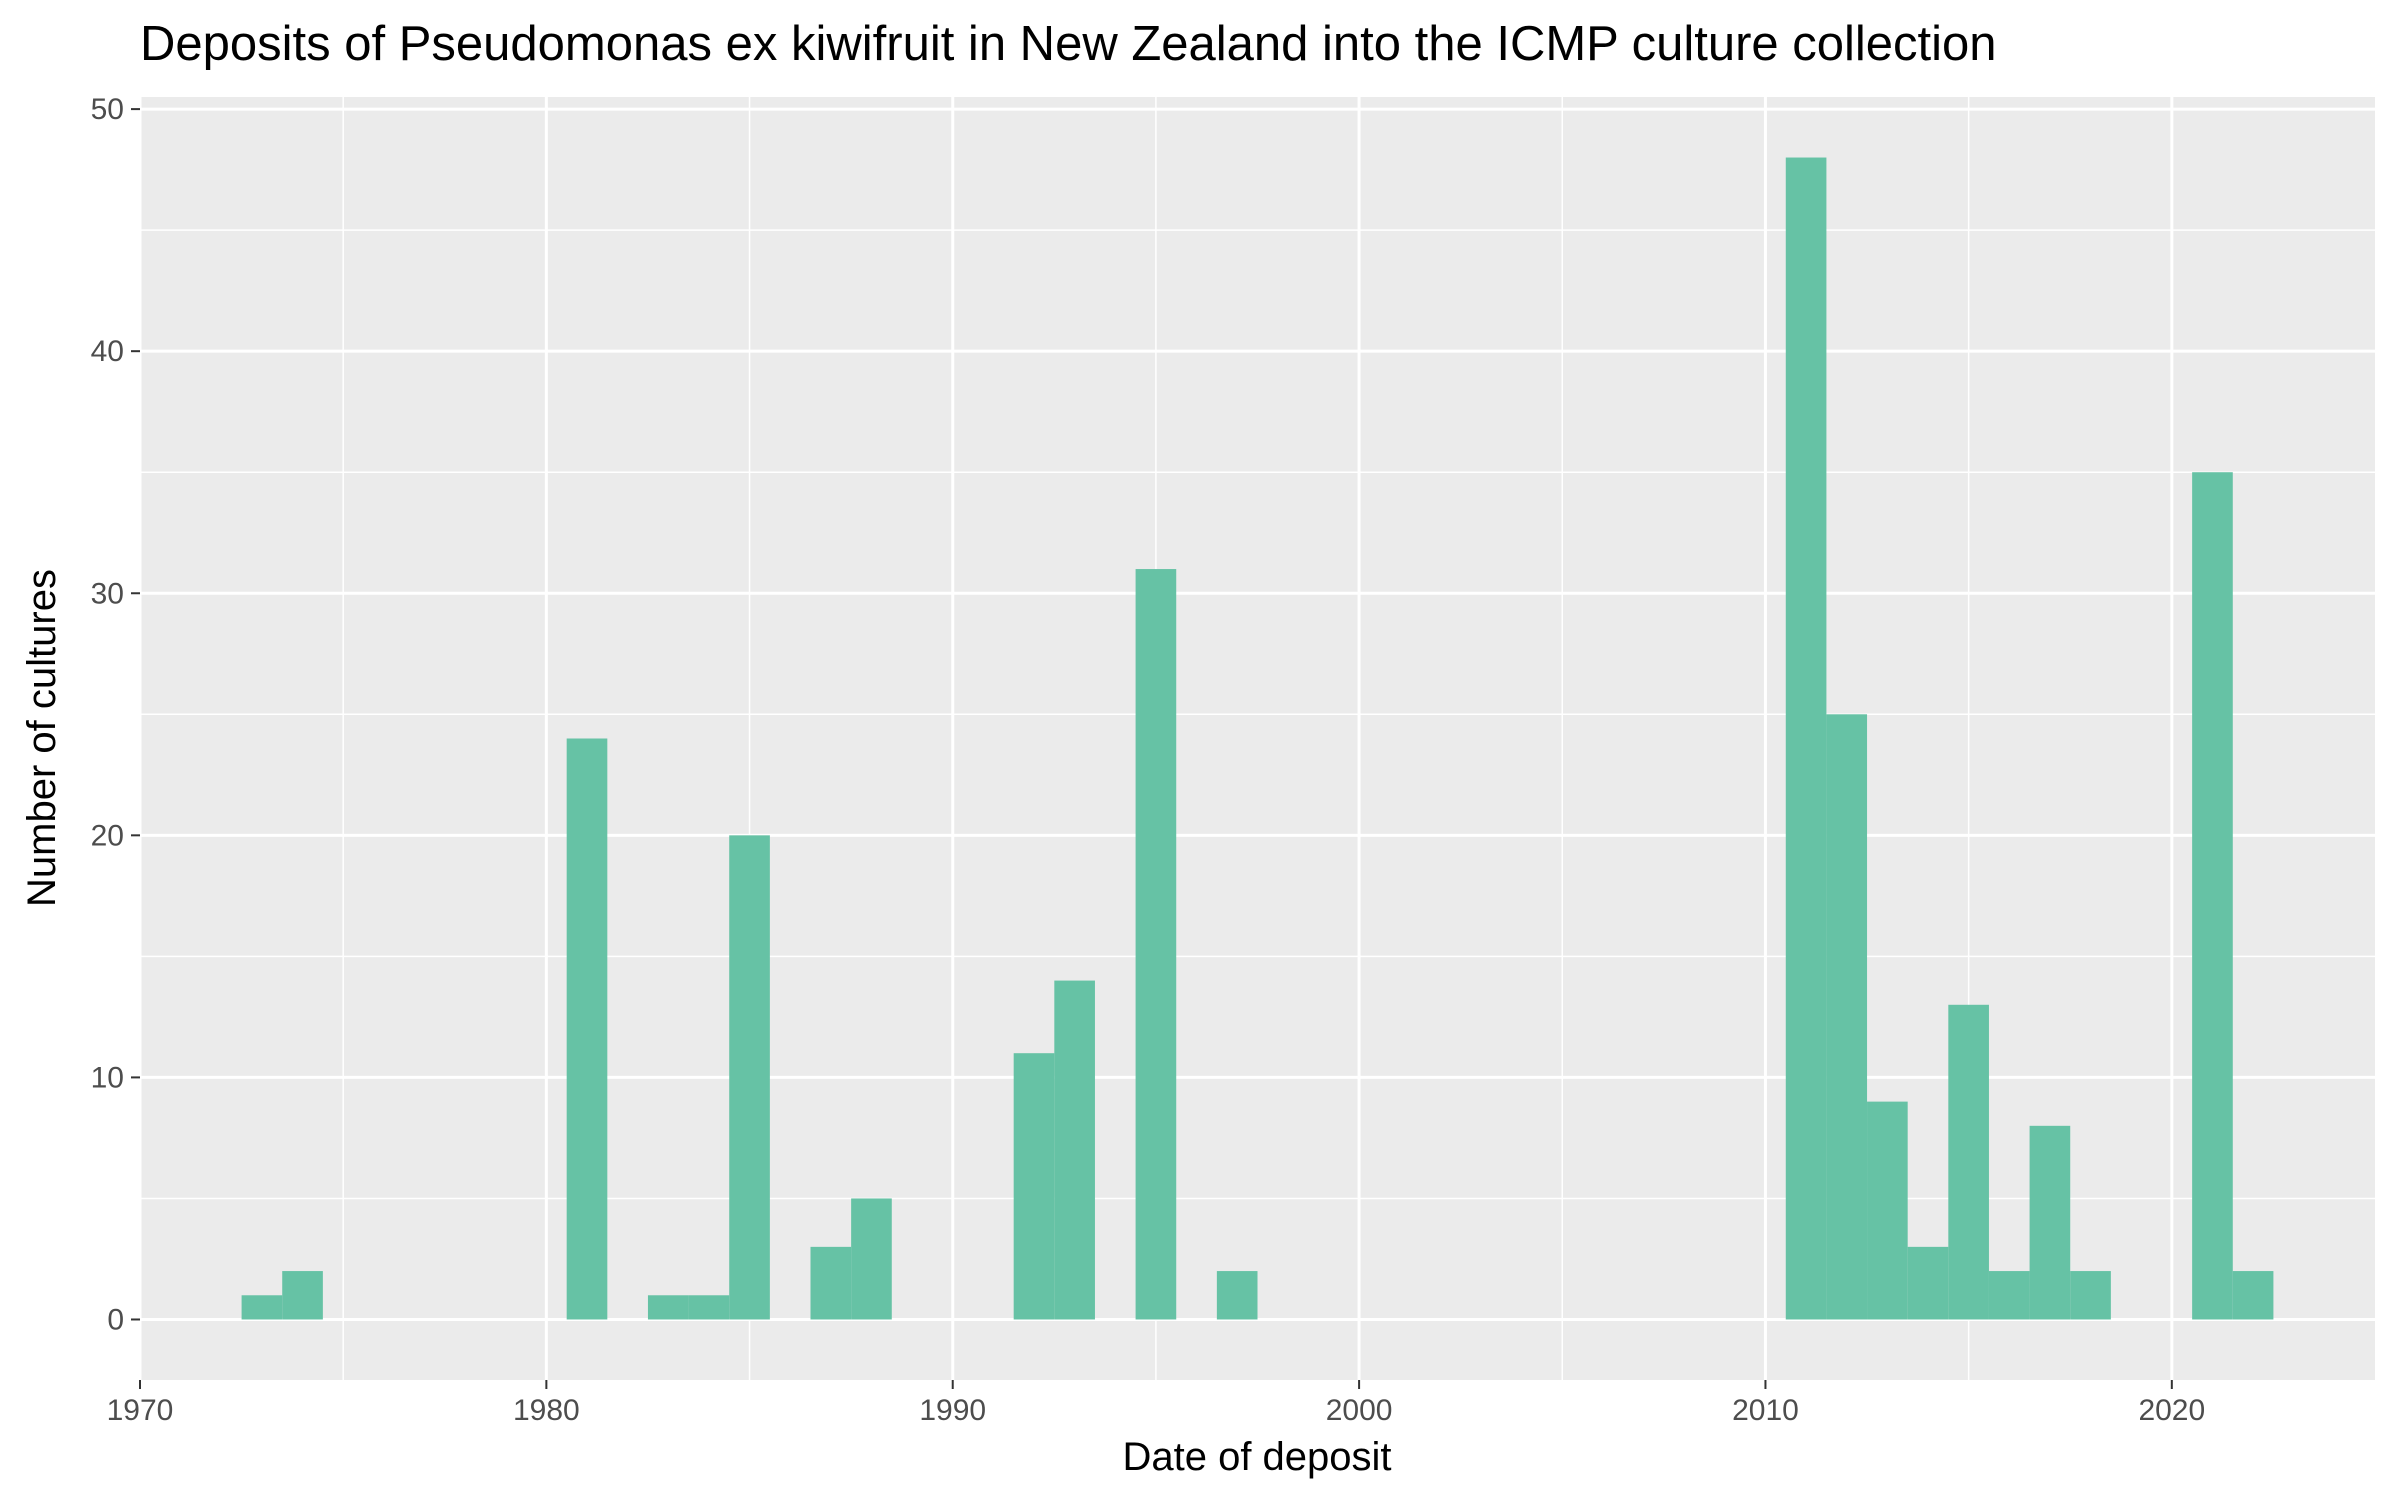 The height and width of the screenshot is (1500, 2400). I want to click on x-axis-label: Date of deposit, so click(1256, 1457).